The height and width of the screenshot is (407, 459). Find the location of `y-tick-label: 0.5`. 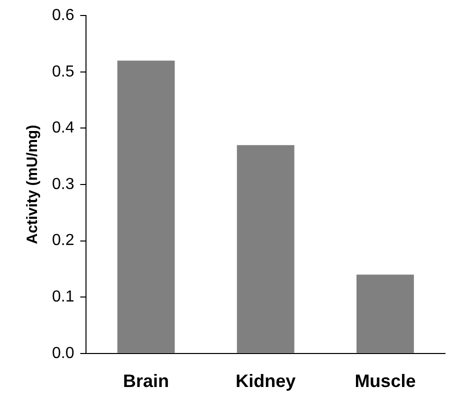

y-tick-label: 0.5 is located at coordinates (63, 71).